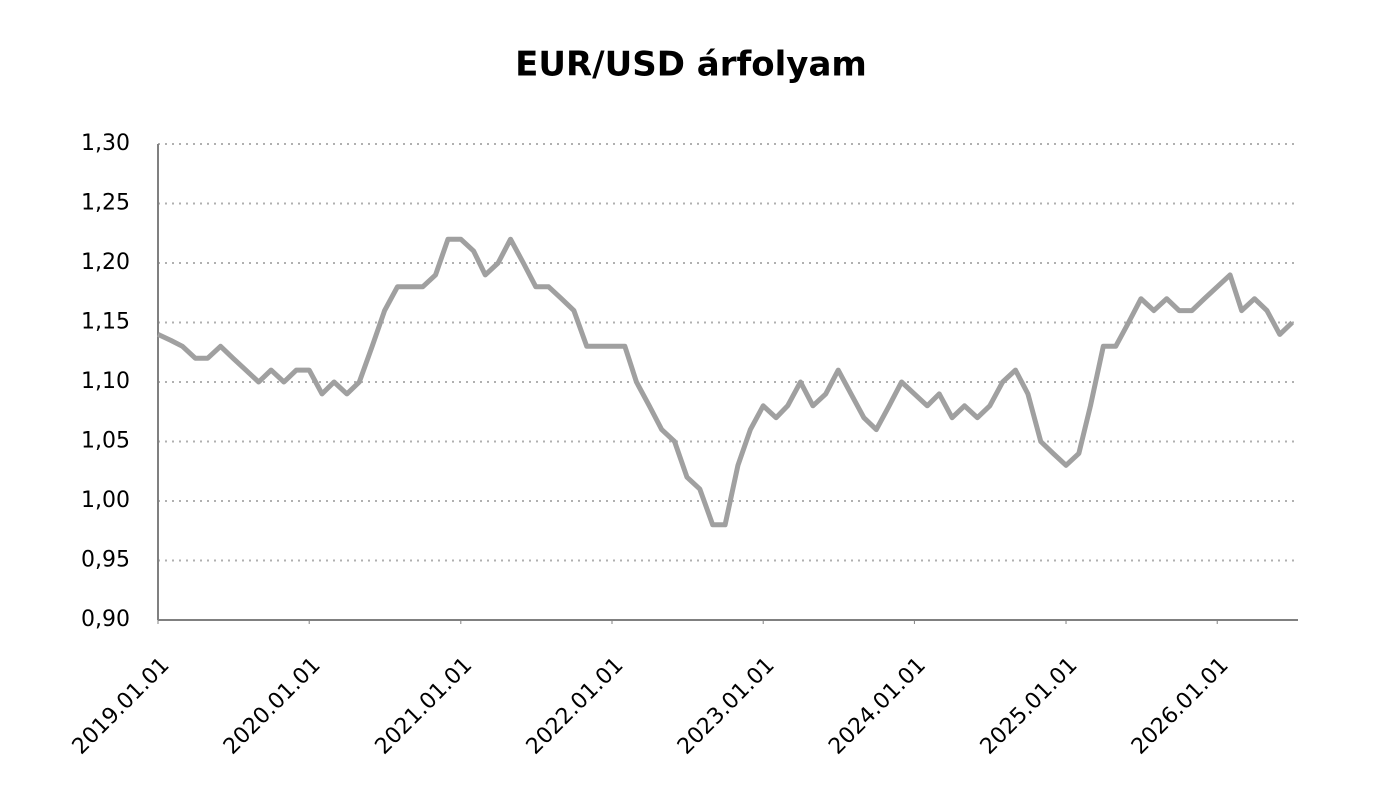 The width and height of the screenshot is (1384, 805). Describe the element at coordinates (105, 619) in the screenshot. I see `y-tick-label: 0,90` at that location.